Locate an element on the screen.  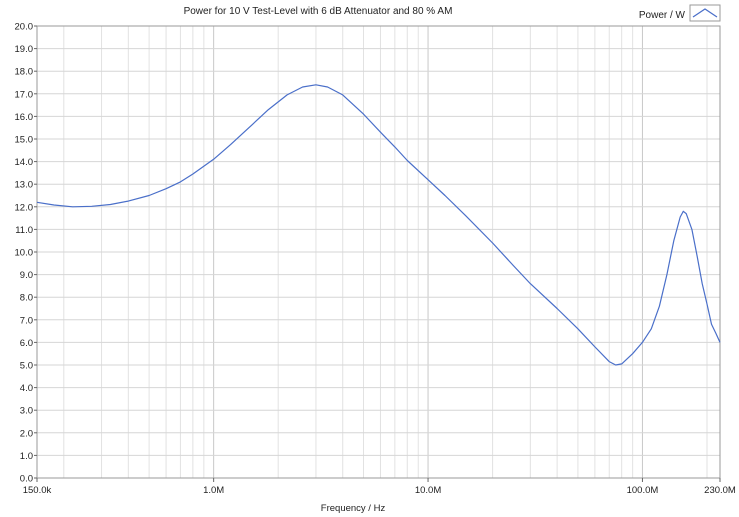
y-tick-label: 12.0 is located at coordinates (24, 207).